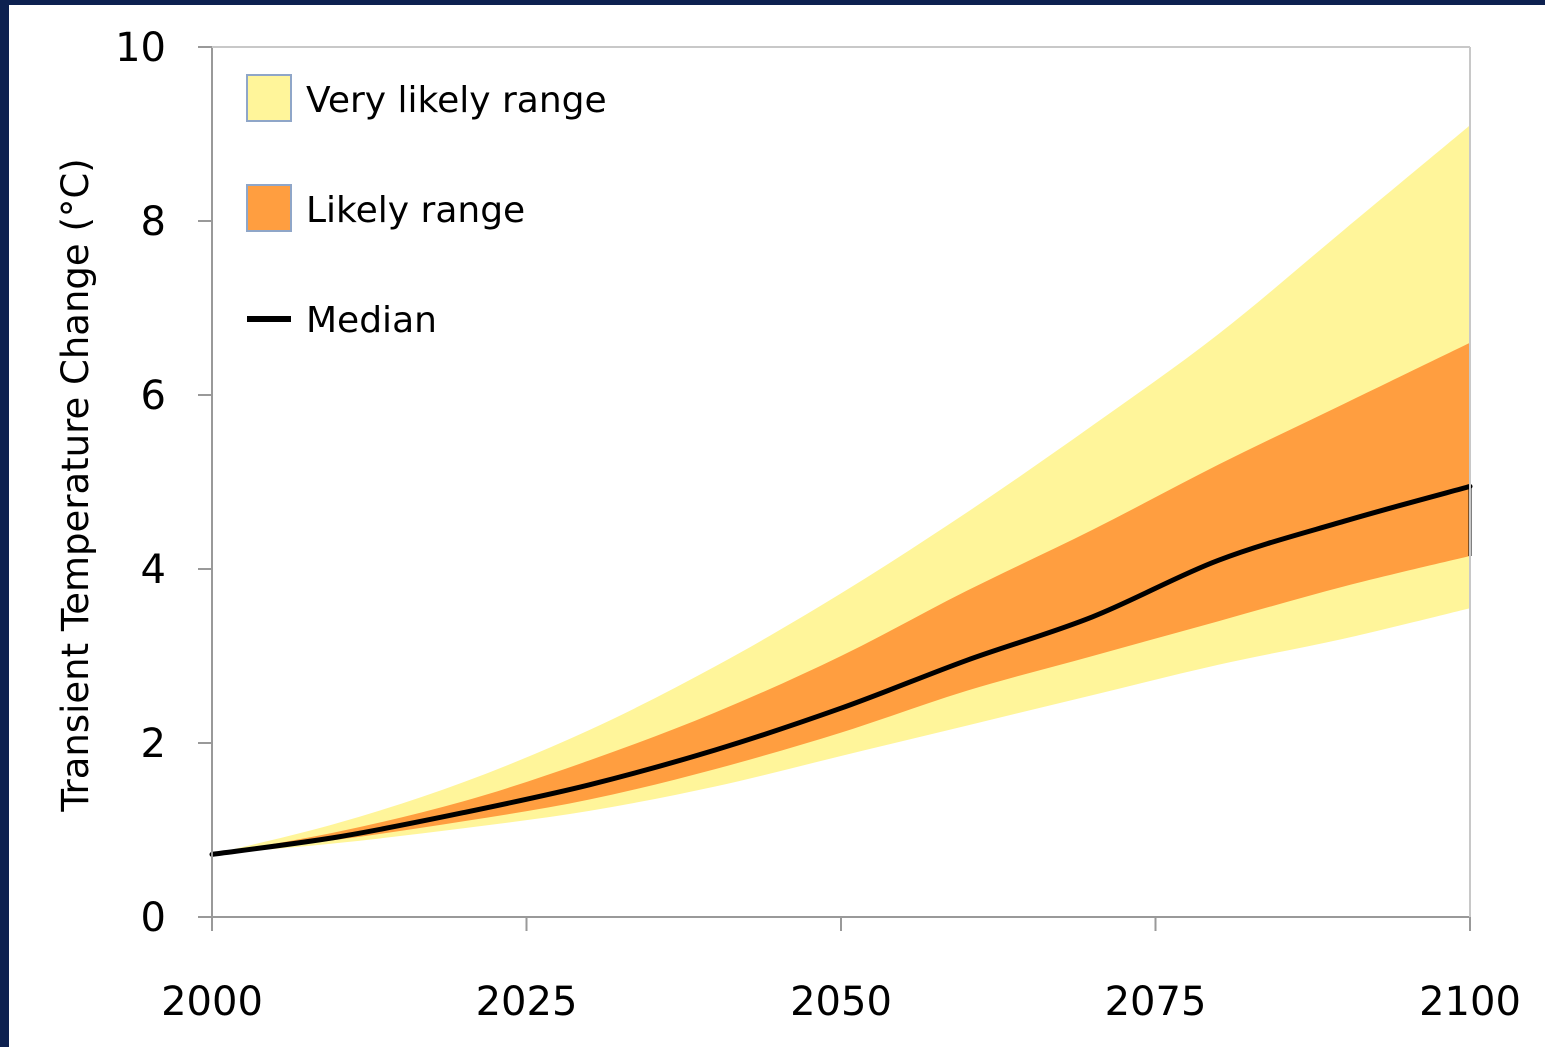  What do you see at coordinates (212, 1002) in the screenshot?
I see `x-tick-label: 2000` at bounding box center [212, 1002].